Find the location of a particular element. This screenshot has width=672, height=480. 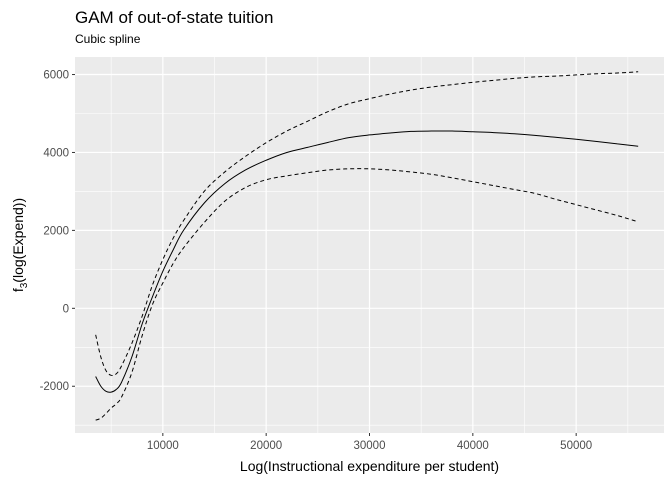

x-tick-label: 10000 is located at coordinates (163, 446).